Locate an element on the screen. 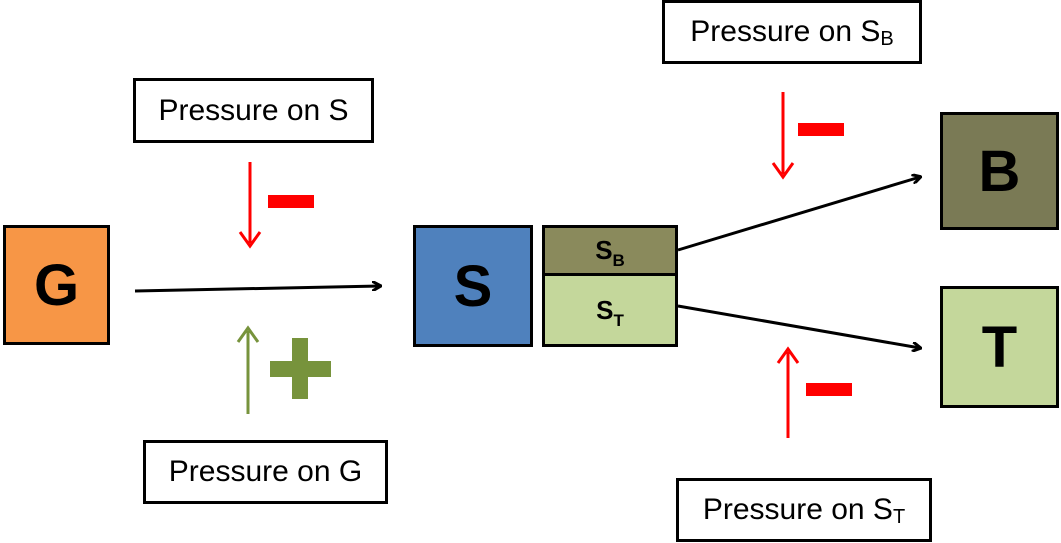 This screenshot has width=1061, height=543. node-g-label: G is located at coordinates (56, 285).